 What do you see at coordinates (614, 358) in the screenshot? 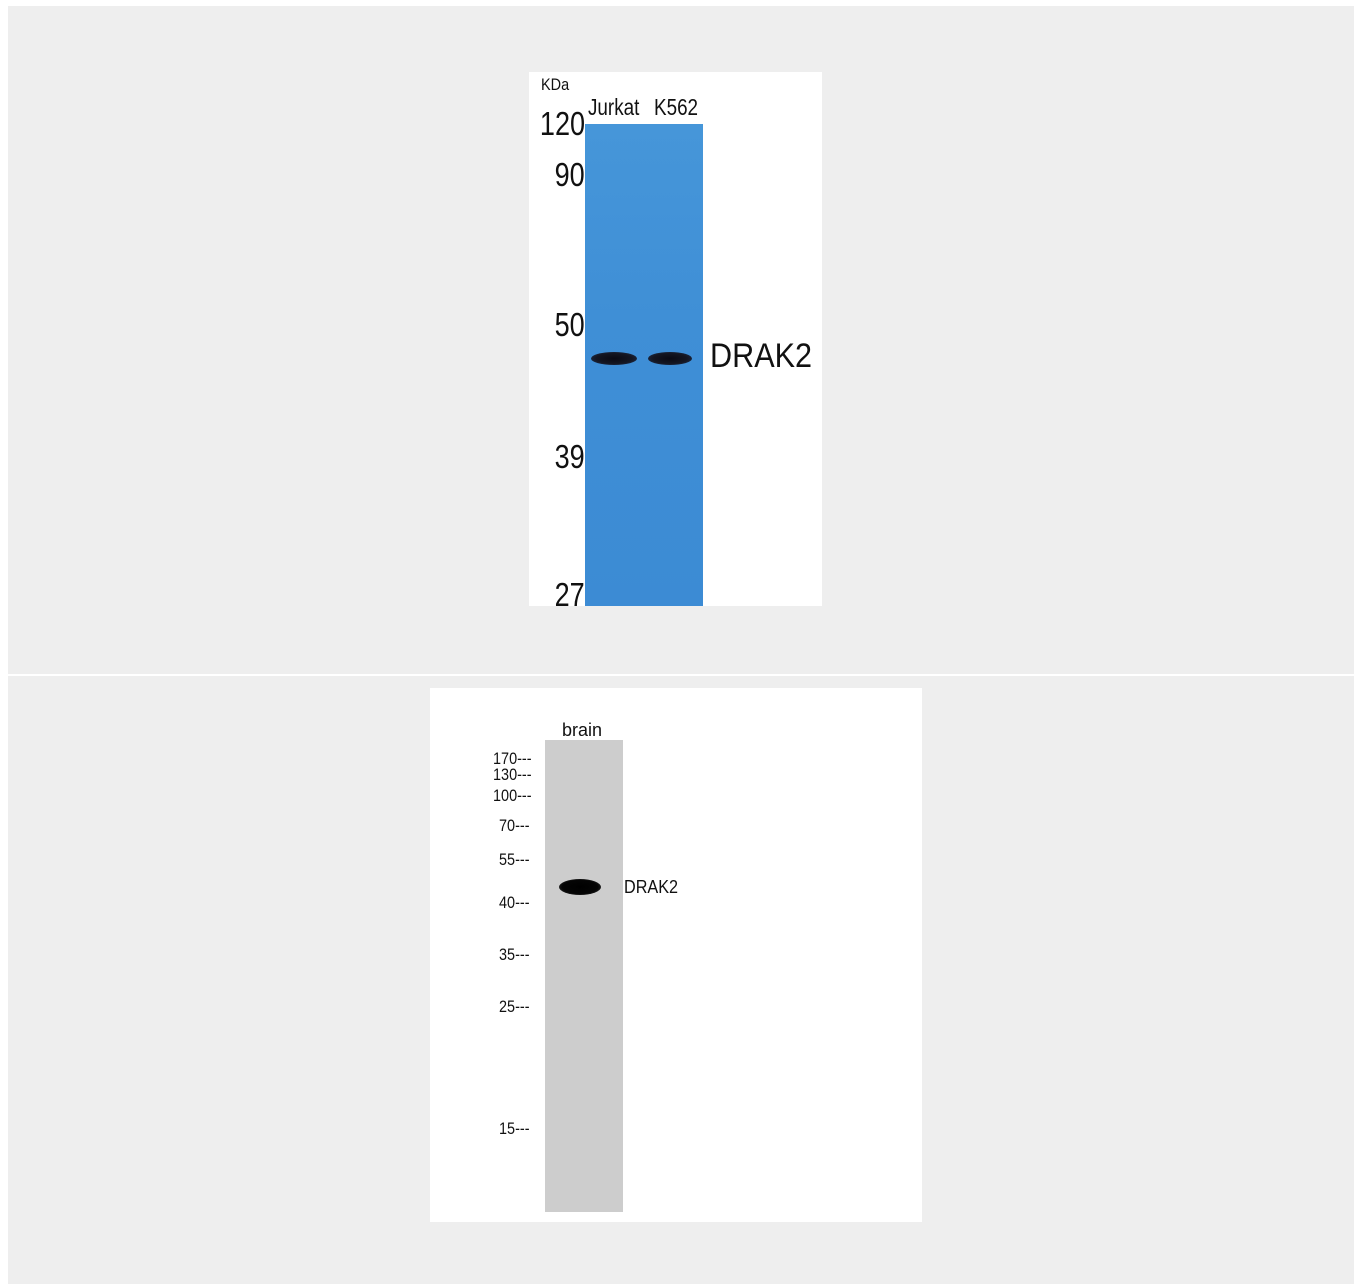
I see `protein-band-jurkat` at bounding box center [614, 358].